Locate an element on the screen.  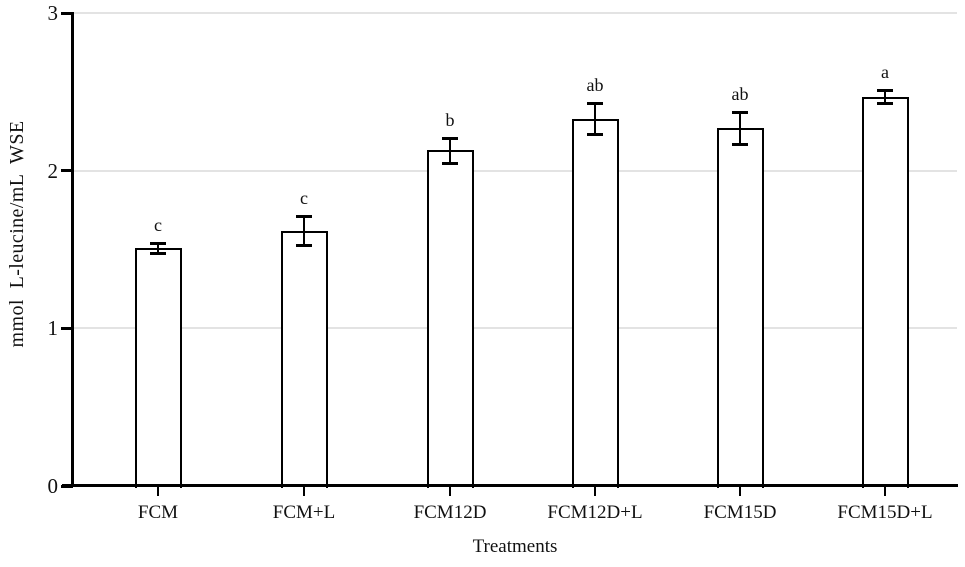
y-axis-line is located at coordinates (72, 249).